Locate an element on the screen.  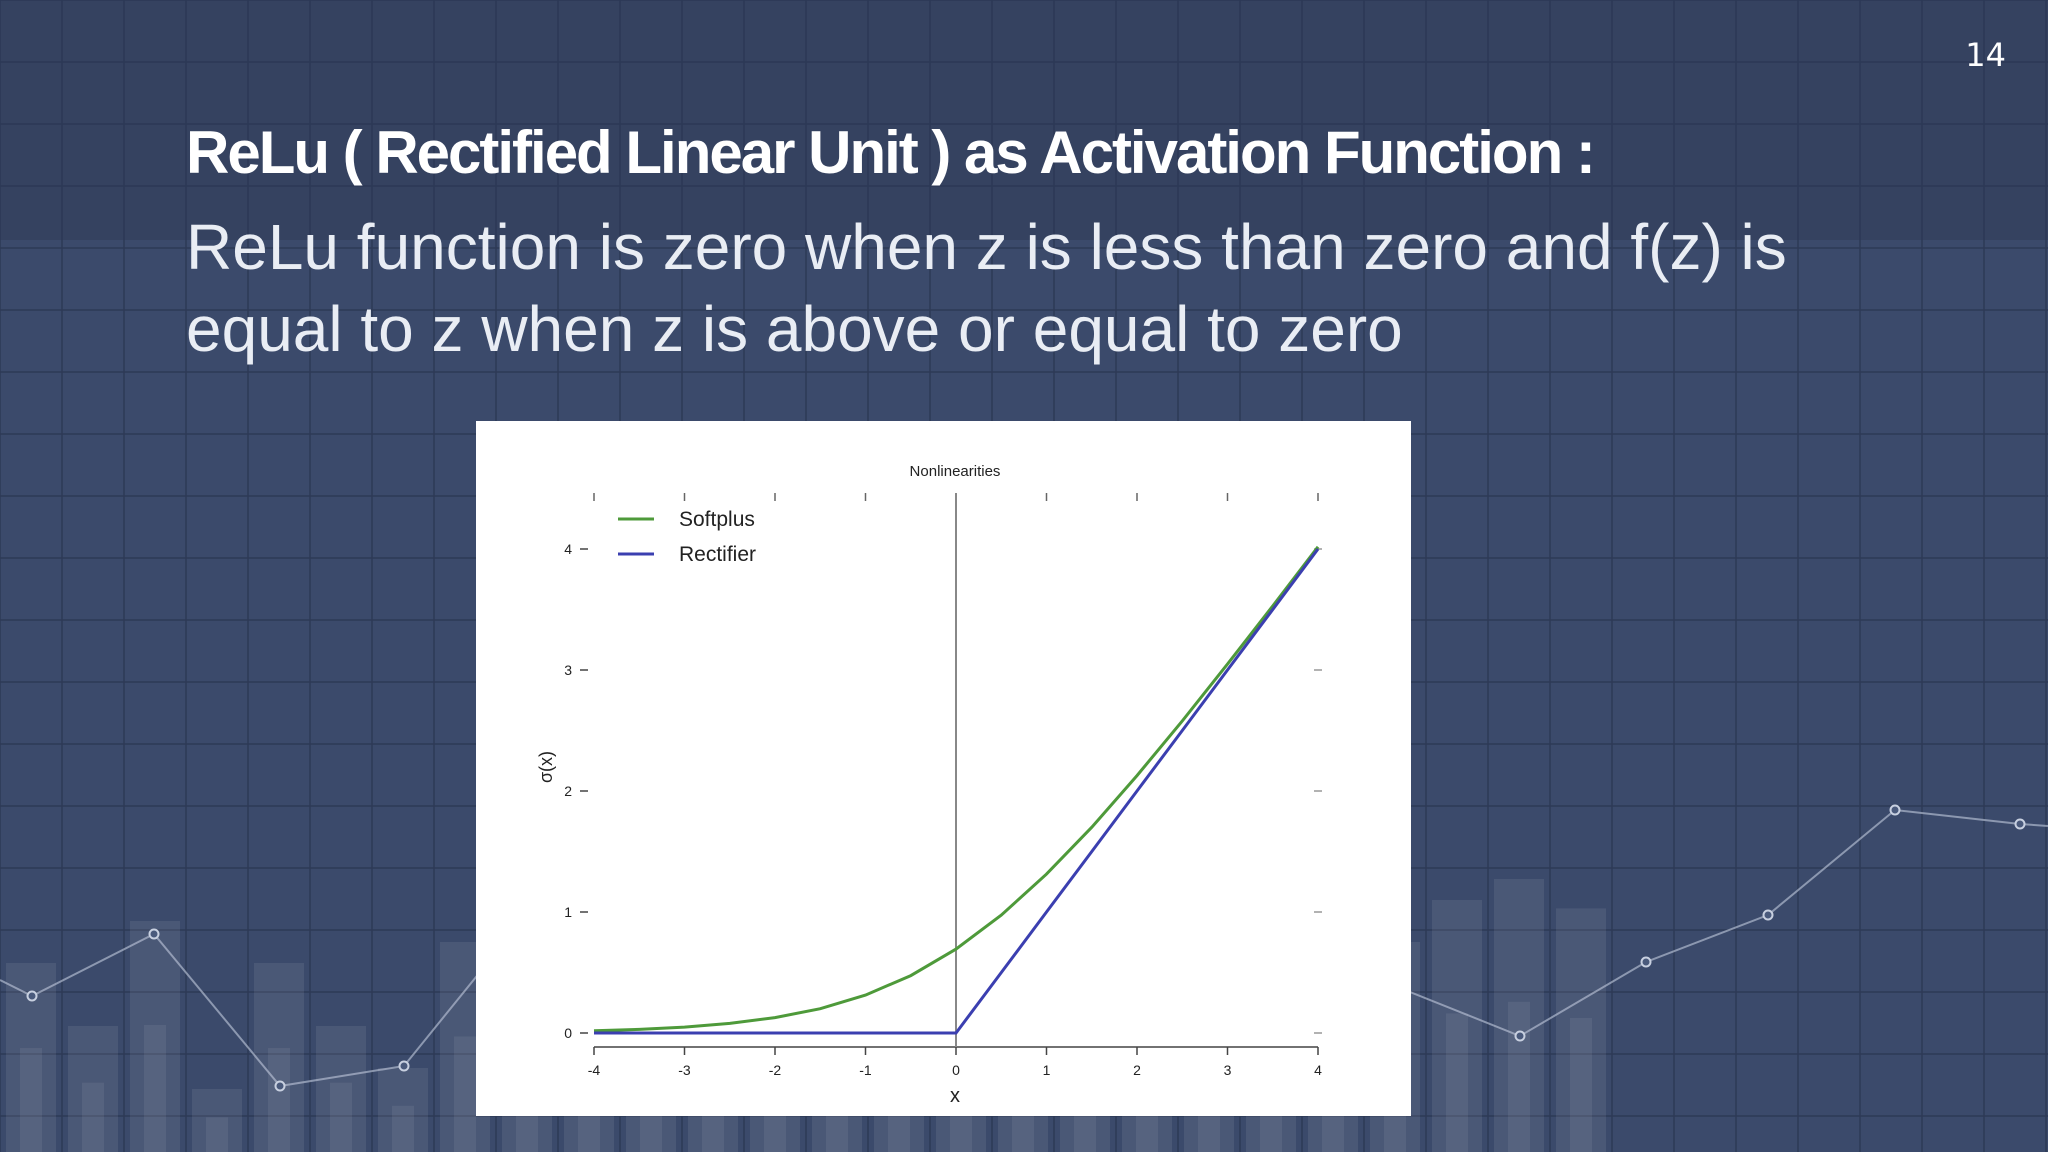
y-tick-label: 2 is located at coordinates (568, 791).